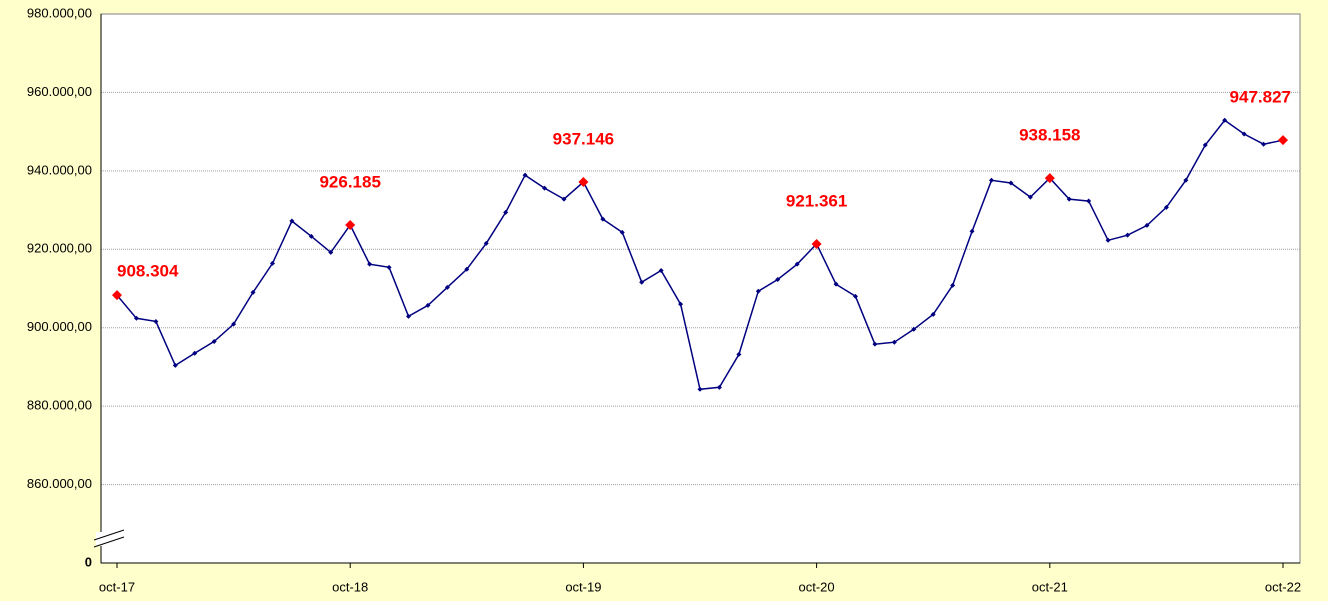 Image resolution: width=1328 pixels, height=601 pixels. I want to click on axis-break, so click(109, 538).